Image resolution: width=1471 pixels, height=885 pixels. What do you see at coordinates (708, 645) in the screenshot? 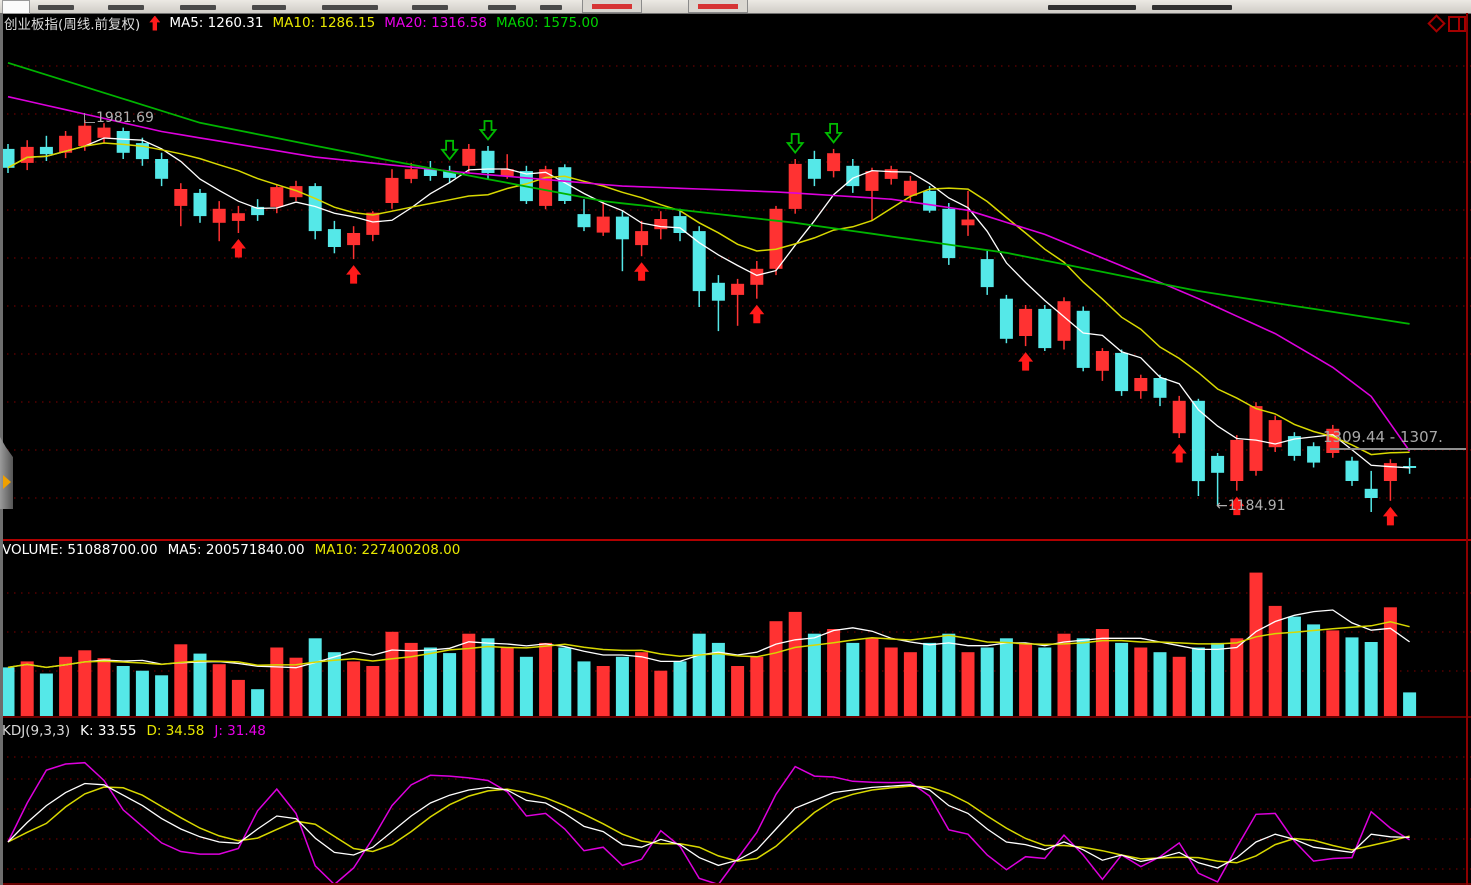
I see `volume-ma10-line` at bounding box center [708, 645].